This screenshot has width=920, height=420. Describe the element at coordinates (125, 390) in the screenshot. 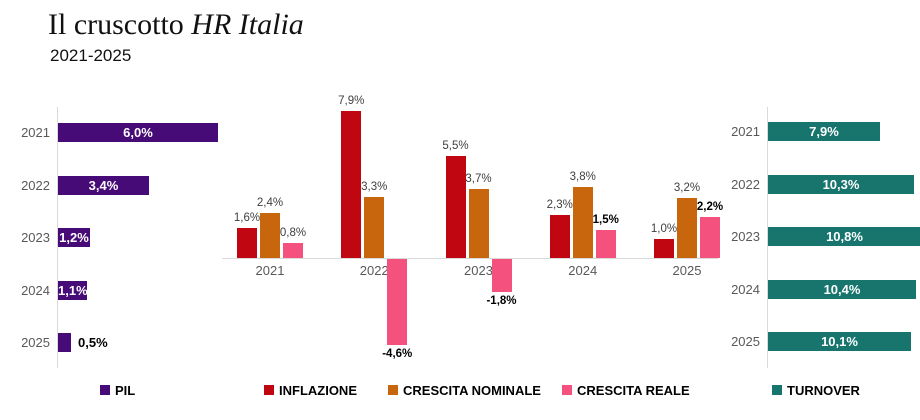

I see `pil-legend-label: PIL` at that location.